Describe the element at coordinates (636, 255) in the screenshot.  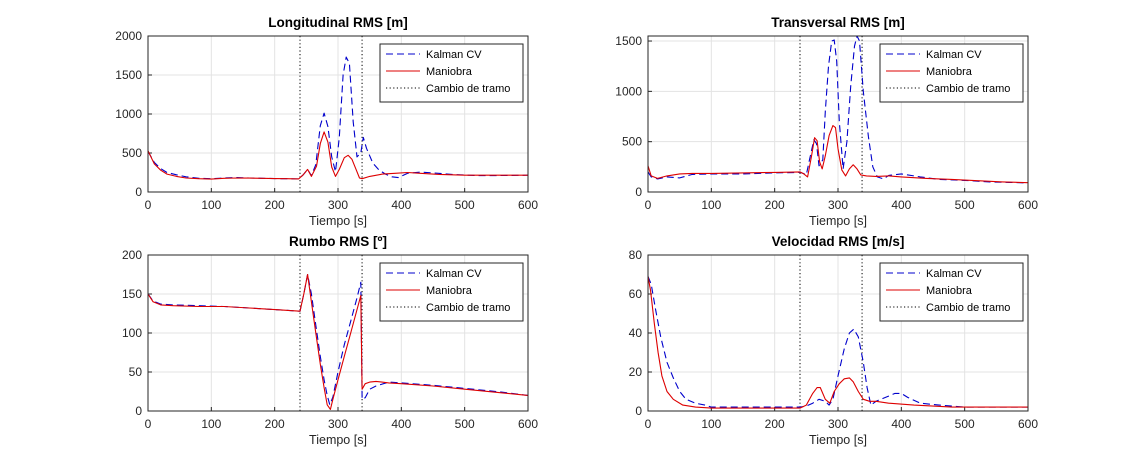
I see `y-tick-label: 80` at that location.